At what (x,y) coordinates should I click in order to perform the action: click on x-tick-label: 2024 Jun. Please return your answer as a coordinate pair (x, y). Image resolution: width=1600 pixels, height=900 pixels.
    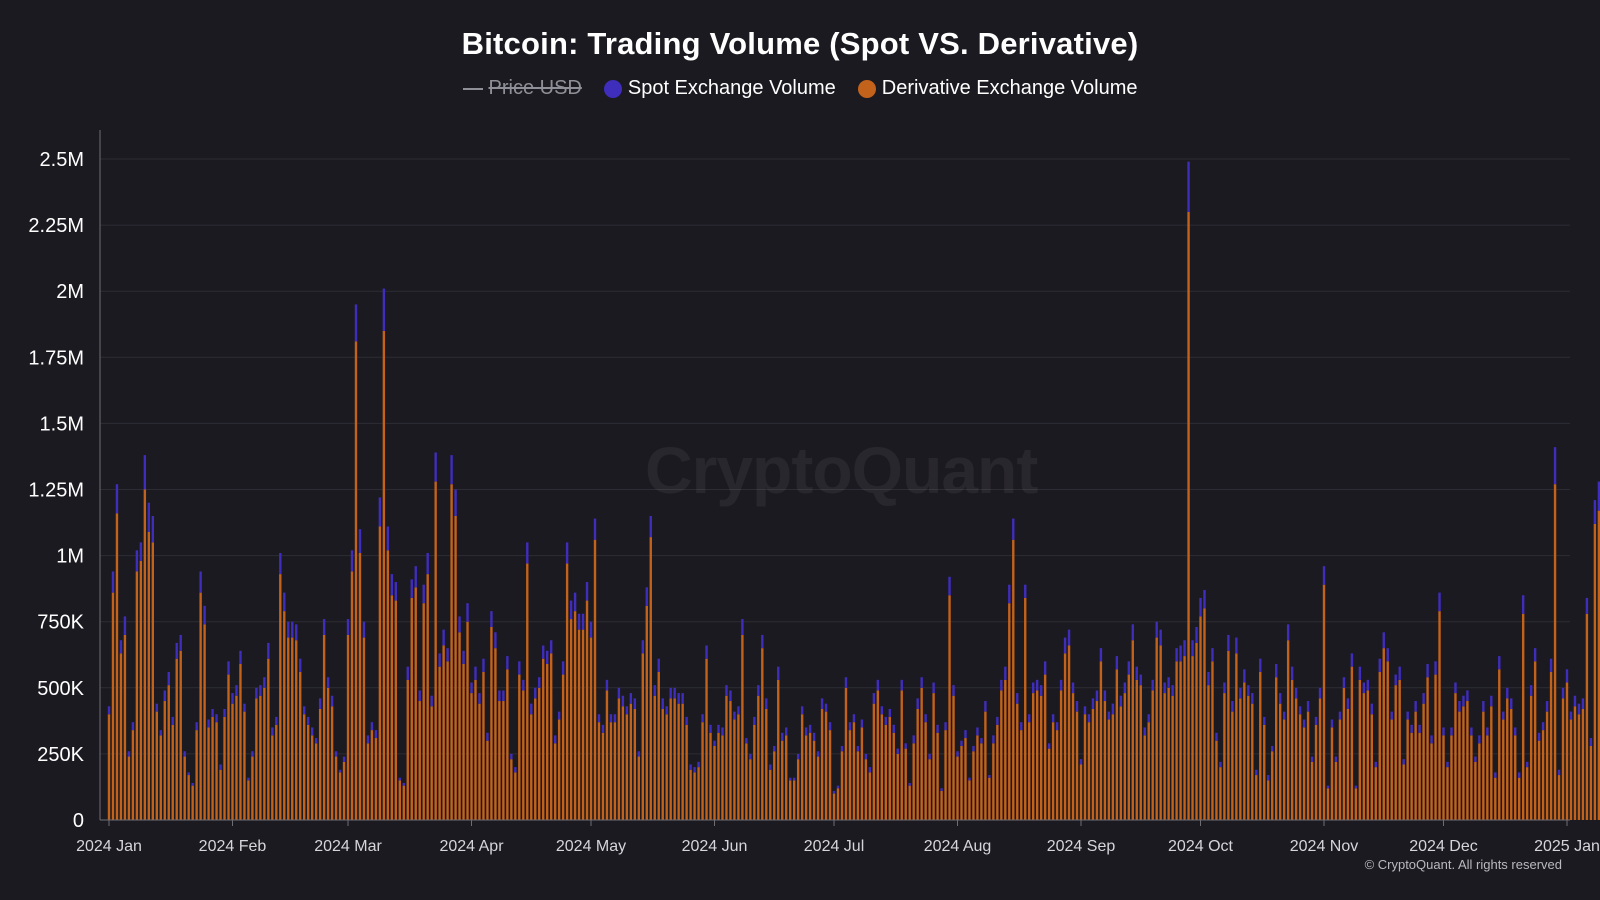
    Looking at the image, I should click on (715, 846).